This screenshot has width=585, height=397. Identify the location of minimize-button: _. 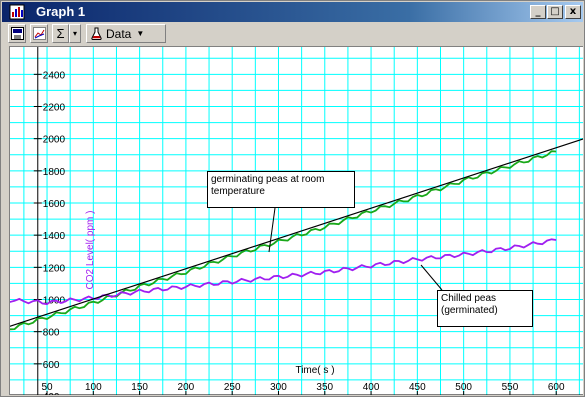
(538, 12).